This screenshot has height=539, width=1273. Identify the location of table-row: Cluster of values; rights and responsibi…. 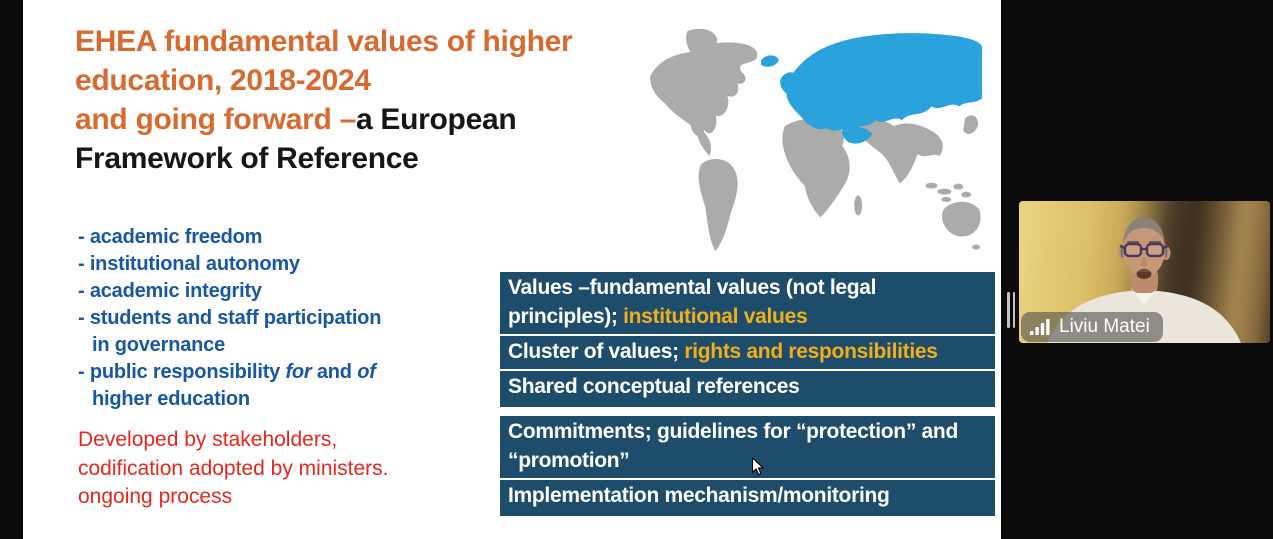
(747, 352).